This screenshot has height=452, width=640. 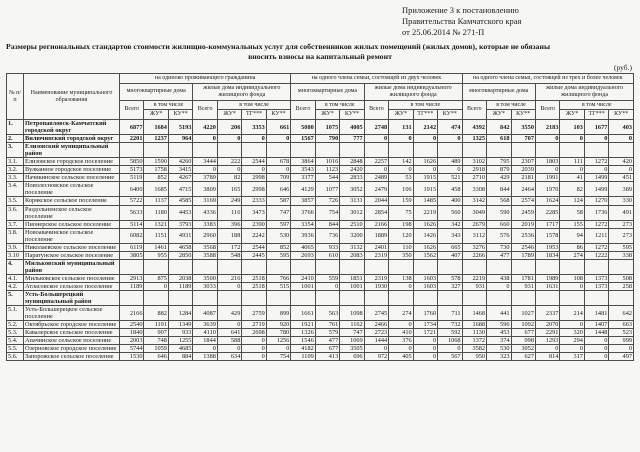 What do you see at coordinates (303, 349) in the screenshot?
I see `value-cell: 4182` at bounding box center [303, 349].